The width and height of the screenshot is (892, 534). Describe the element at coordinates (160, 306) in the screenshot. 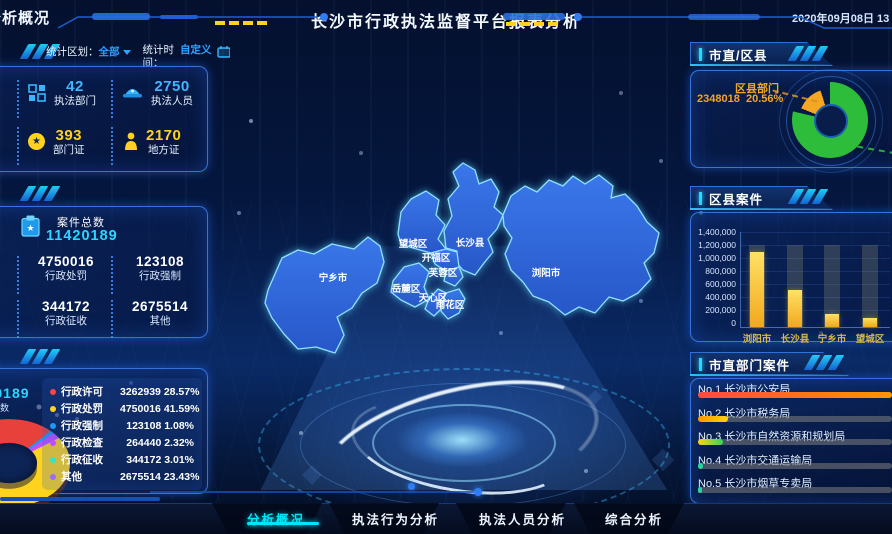

I see `stat-value: 2675514` at that location.